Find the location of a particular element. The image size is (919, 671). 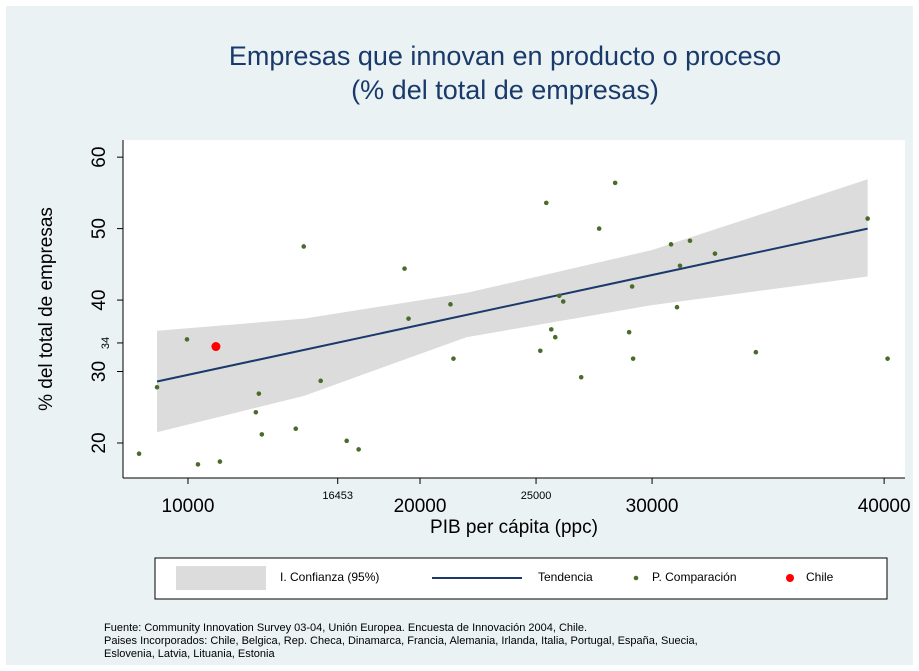

y-axis-label: % del total de empresas is located at coordinates (46, 309).